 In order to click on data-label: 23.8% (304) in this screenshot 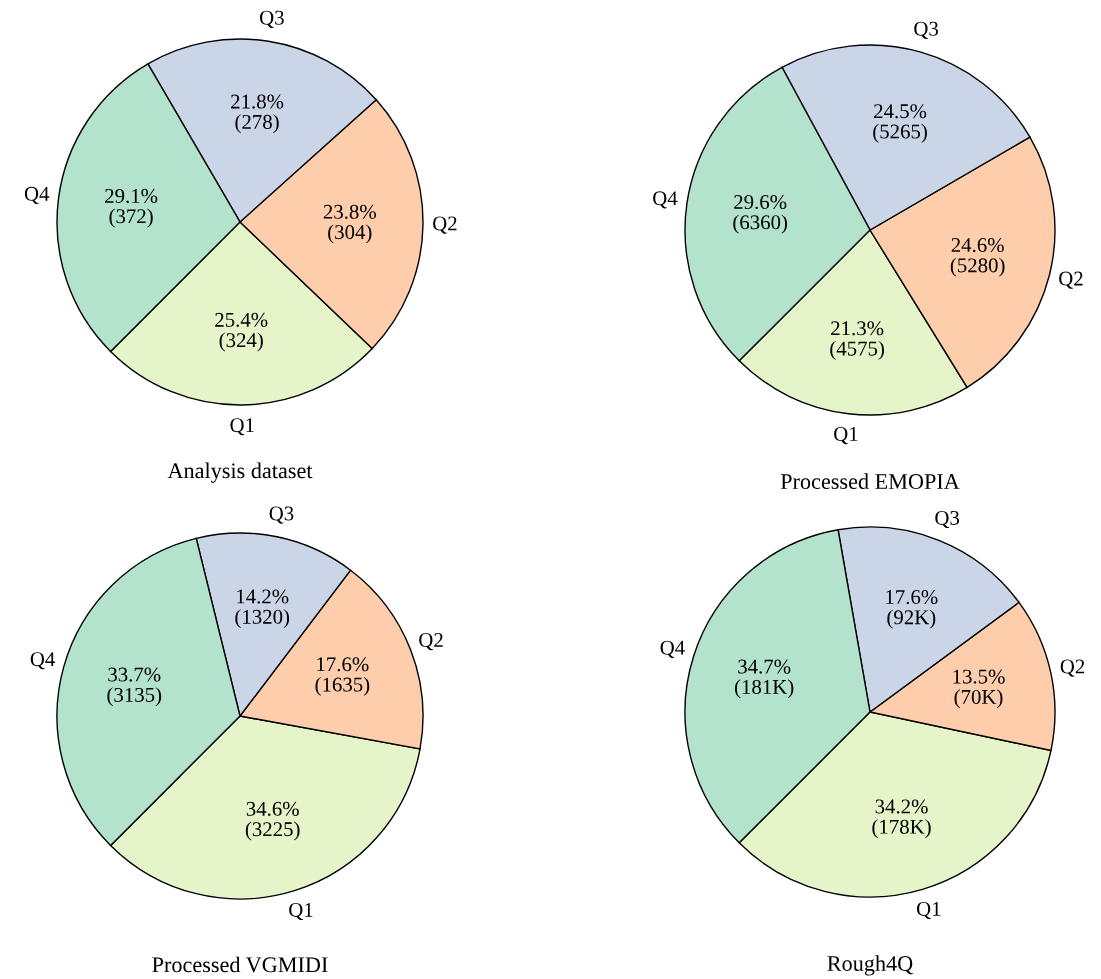, I will do `click(349, 224)`.